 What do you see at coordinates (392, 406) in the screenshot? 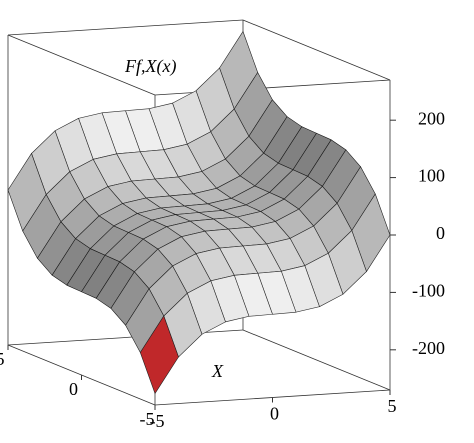
I see `y-tick-label: 5` at bounding box center [392, 406].